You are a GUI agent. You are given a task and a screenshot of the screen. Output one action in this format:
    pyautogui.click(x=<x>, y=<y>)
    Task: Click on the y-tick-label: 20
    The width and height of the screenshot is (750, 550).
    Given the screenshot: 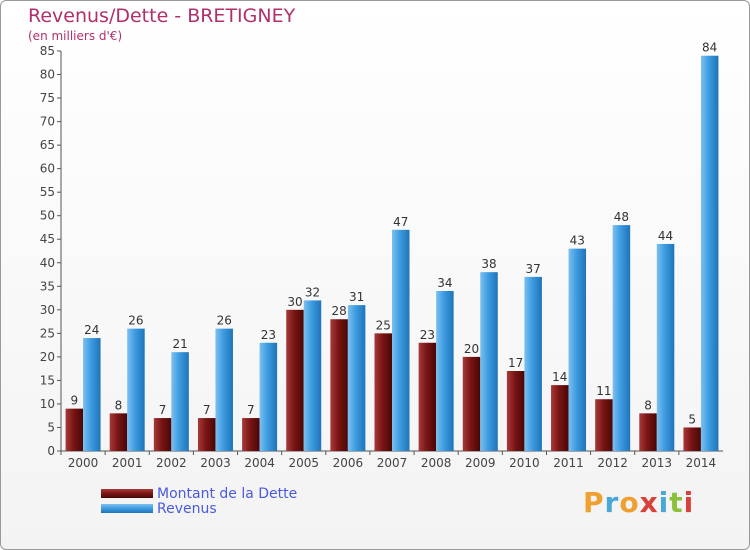 What is the action you would take?
    pyautogui.click(x=47, y=357)
    